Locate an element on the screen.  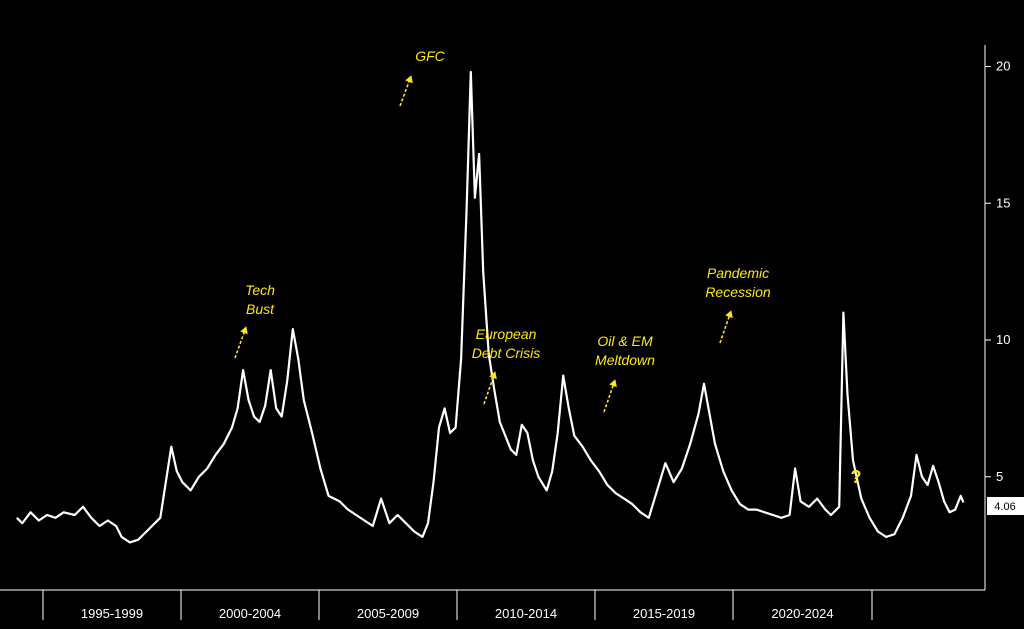
annotation: Tech Bust is located at coordinates (254, 320).